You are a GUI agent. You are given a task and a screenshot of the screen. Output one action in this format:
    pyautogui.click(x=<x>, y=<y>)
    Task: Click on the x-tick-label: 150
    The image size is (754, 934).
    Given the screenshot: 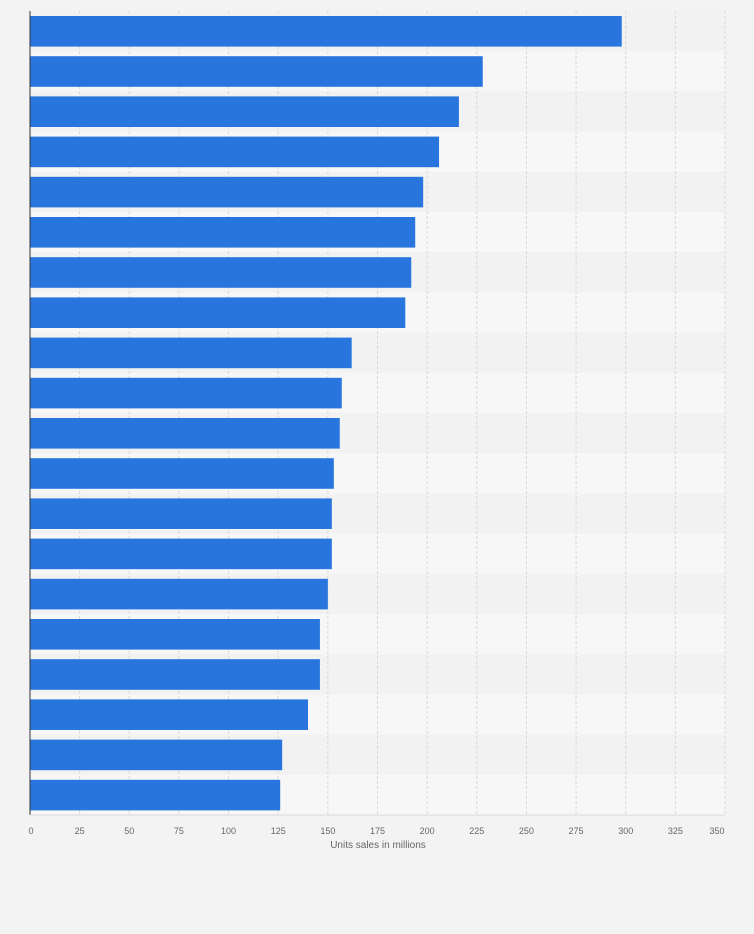 What is the action you would take?
    pyautogui.click(x=327, y=831)
    